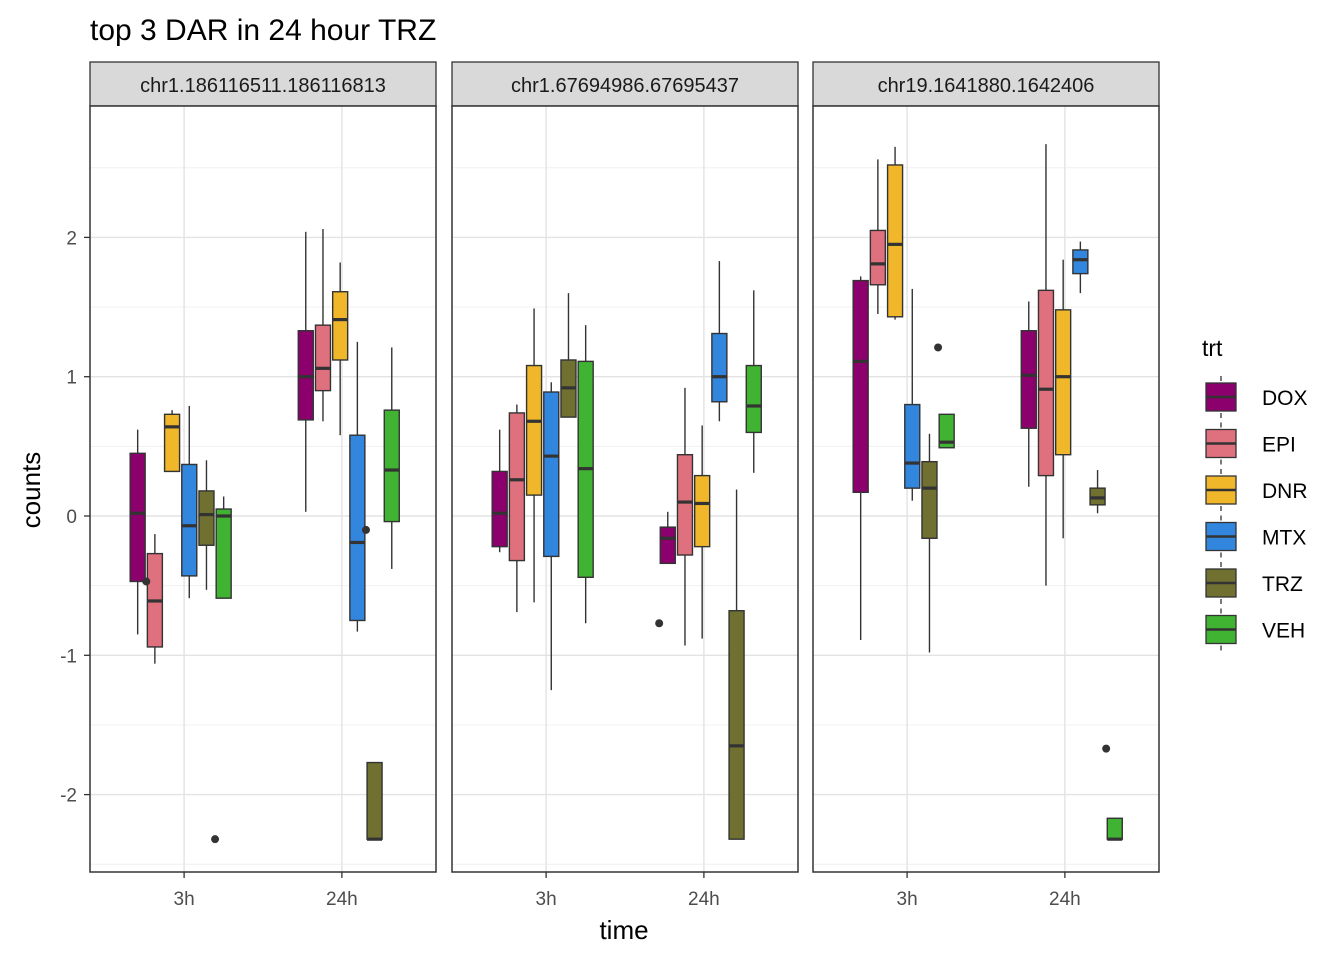 The width and height of the screenshot is (1344, 960). What do you see at coordinates (71, 517) in the screenshot?
I see `y-tick-label: 0` at bounding box center [71, 517].